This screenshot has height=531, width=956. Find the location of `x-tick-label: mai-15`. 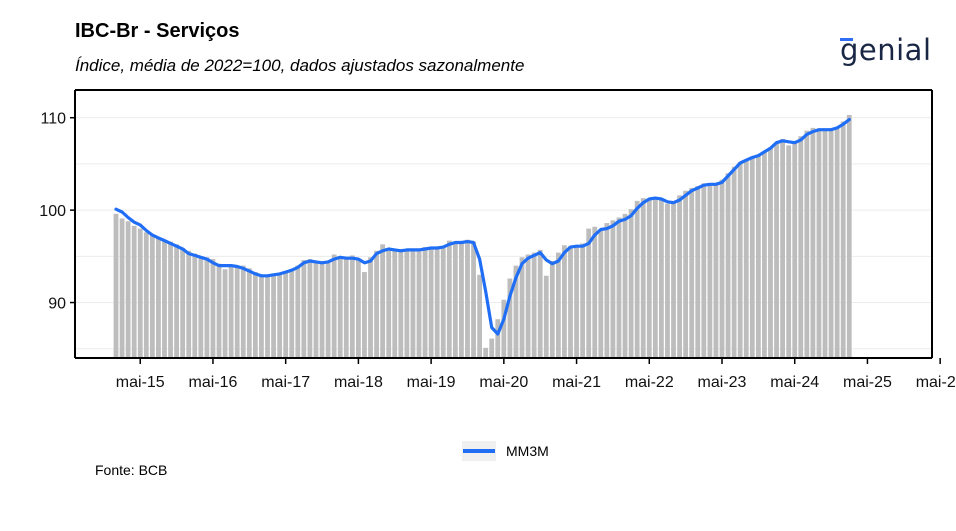

x-tick-label: mai-15 is located at coordinates (140, 382).